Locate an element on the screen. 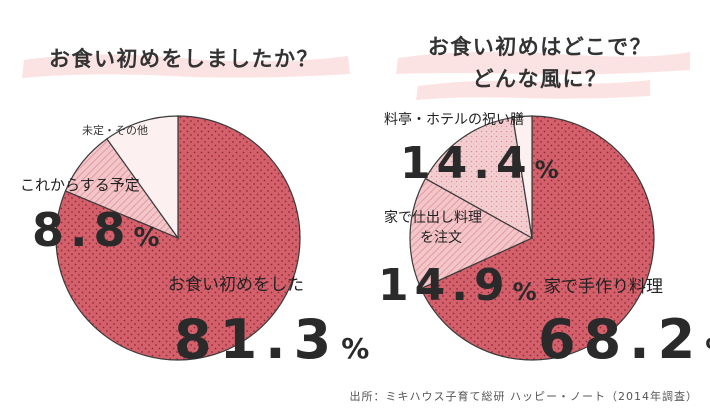 The height and width of the screenshot is (412, 710). data-label-planned: 8.8% is located at coordinates (99, 230).